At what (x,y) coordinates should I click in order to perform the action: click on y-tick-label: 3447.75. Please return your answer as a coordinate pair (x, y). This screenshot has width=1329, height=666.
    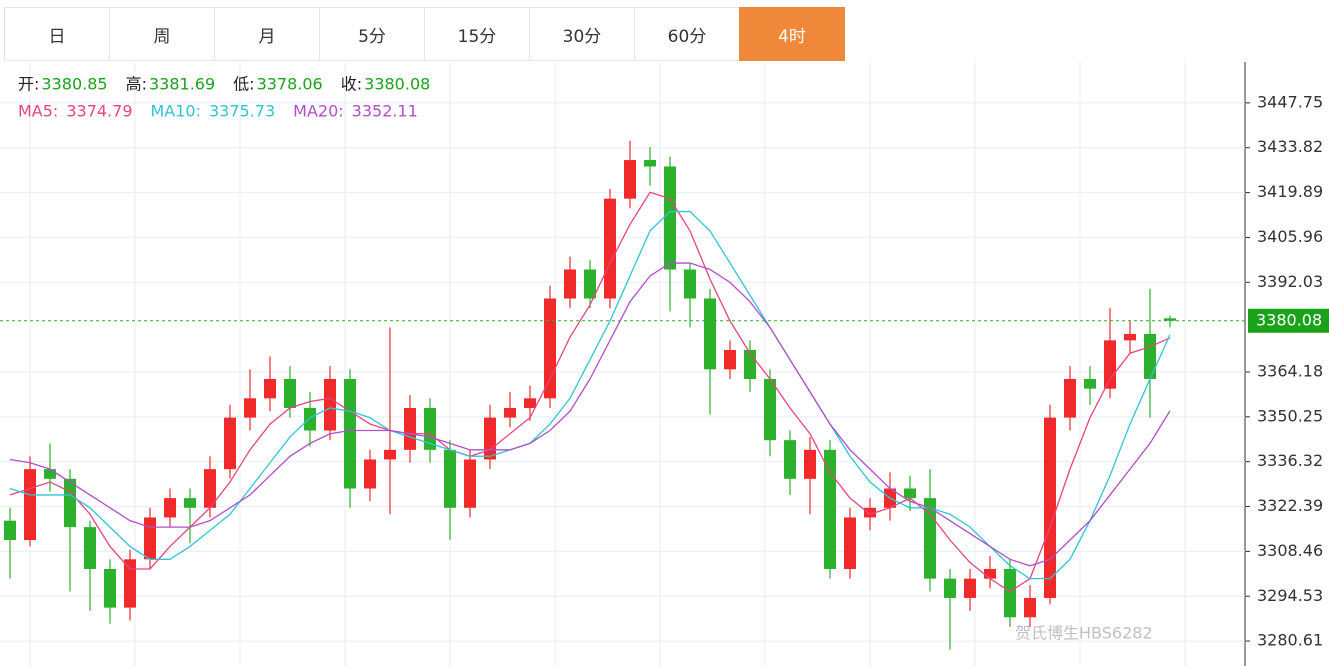
    Looking at the image, I should click on (1290, 101).